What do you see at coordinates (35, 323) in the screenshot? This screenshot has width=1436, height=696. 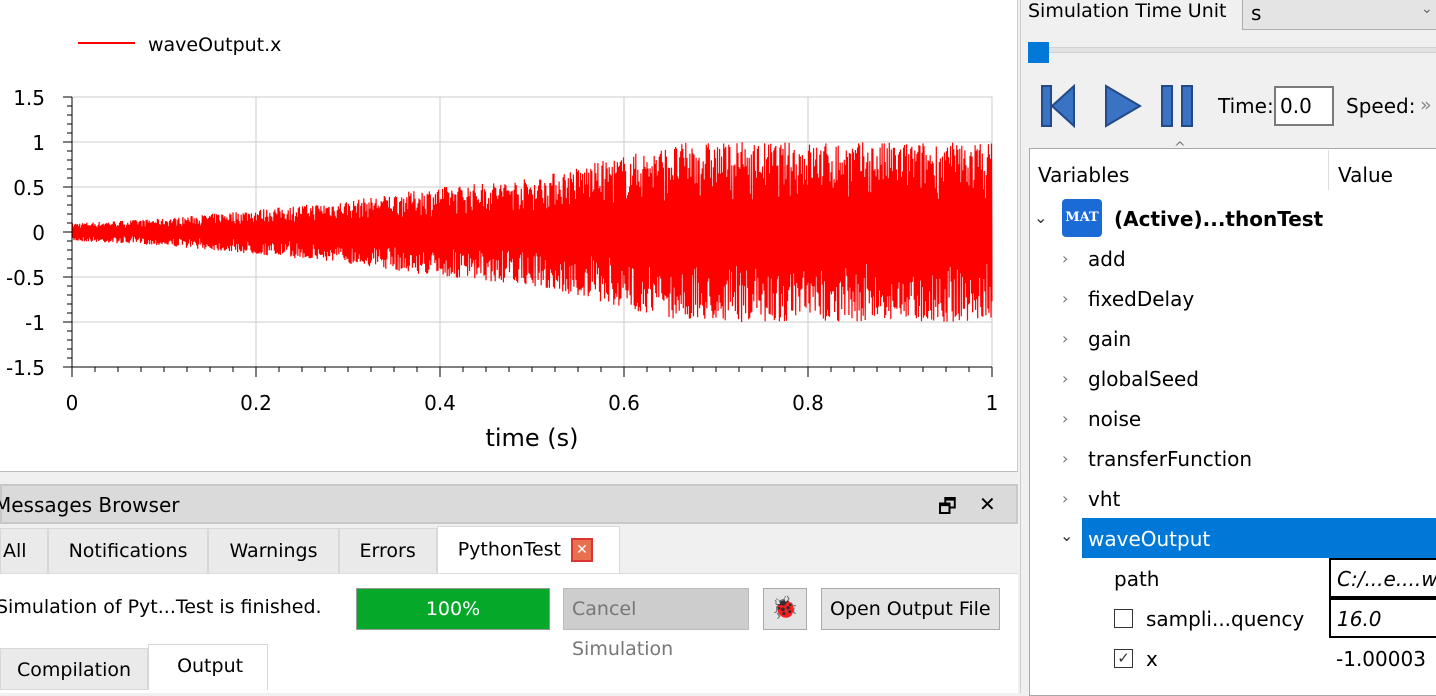 I see `y-tick-label: -1` at bounding box center [35, 323].